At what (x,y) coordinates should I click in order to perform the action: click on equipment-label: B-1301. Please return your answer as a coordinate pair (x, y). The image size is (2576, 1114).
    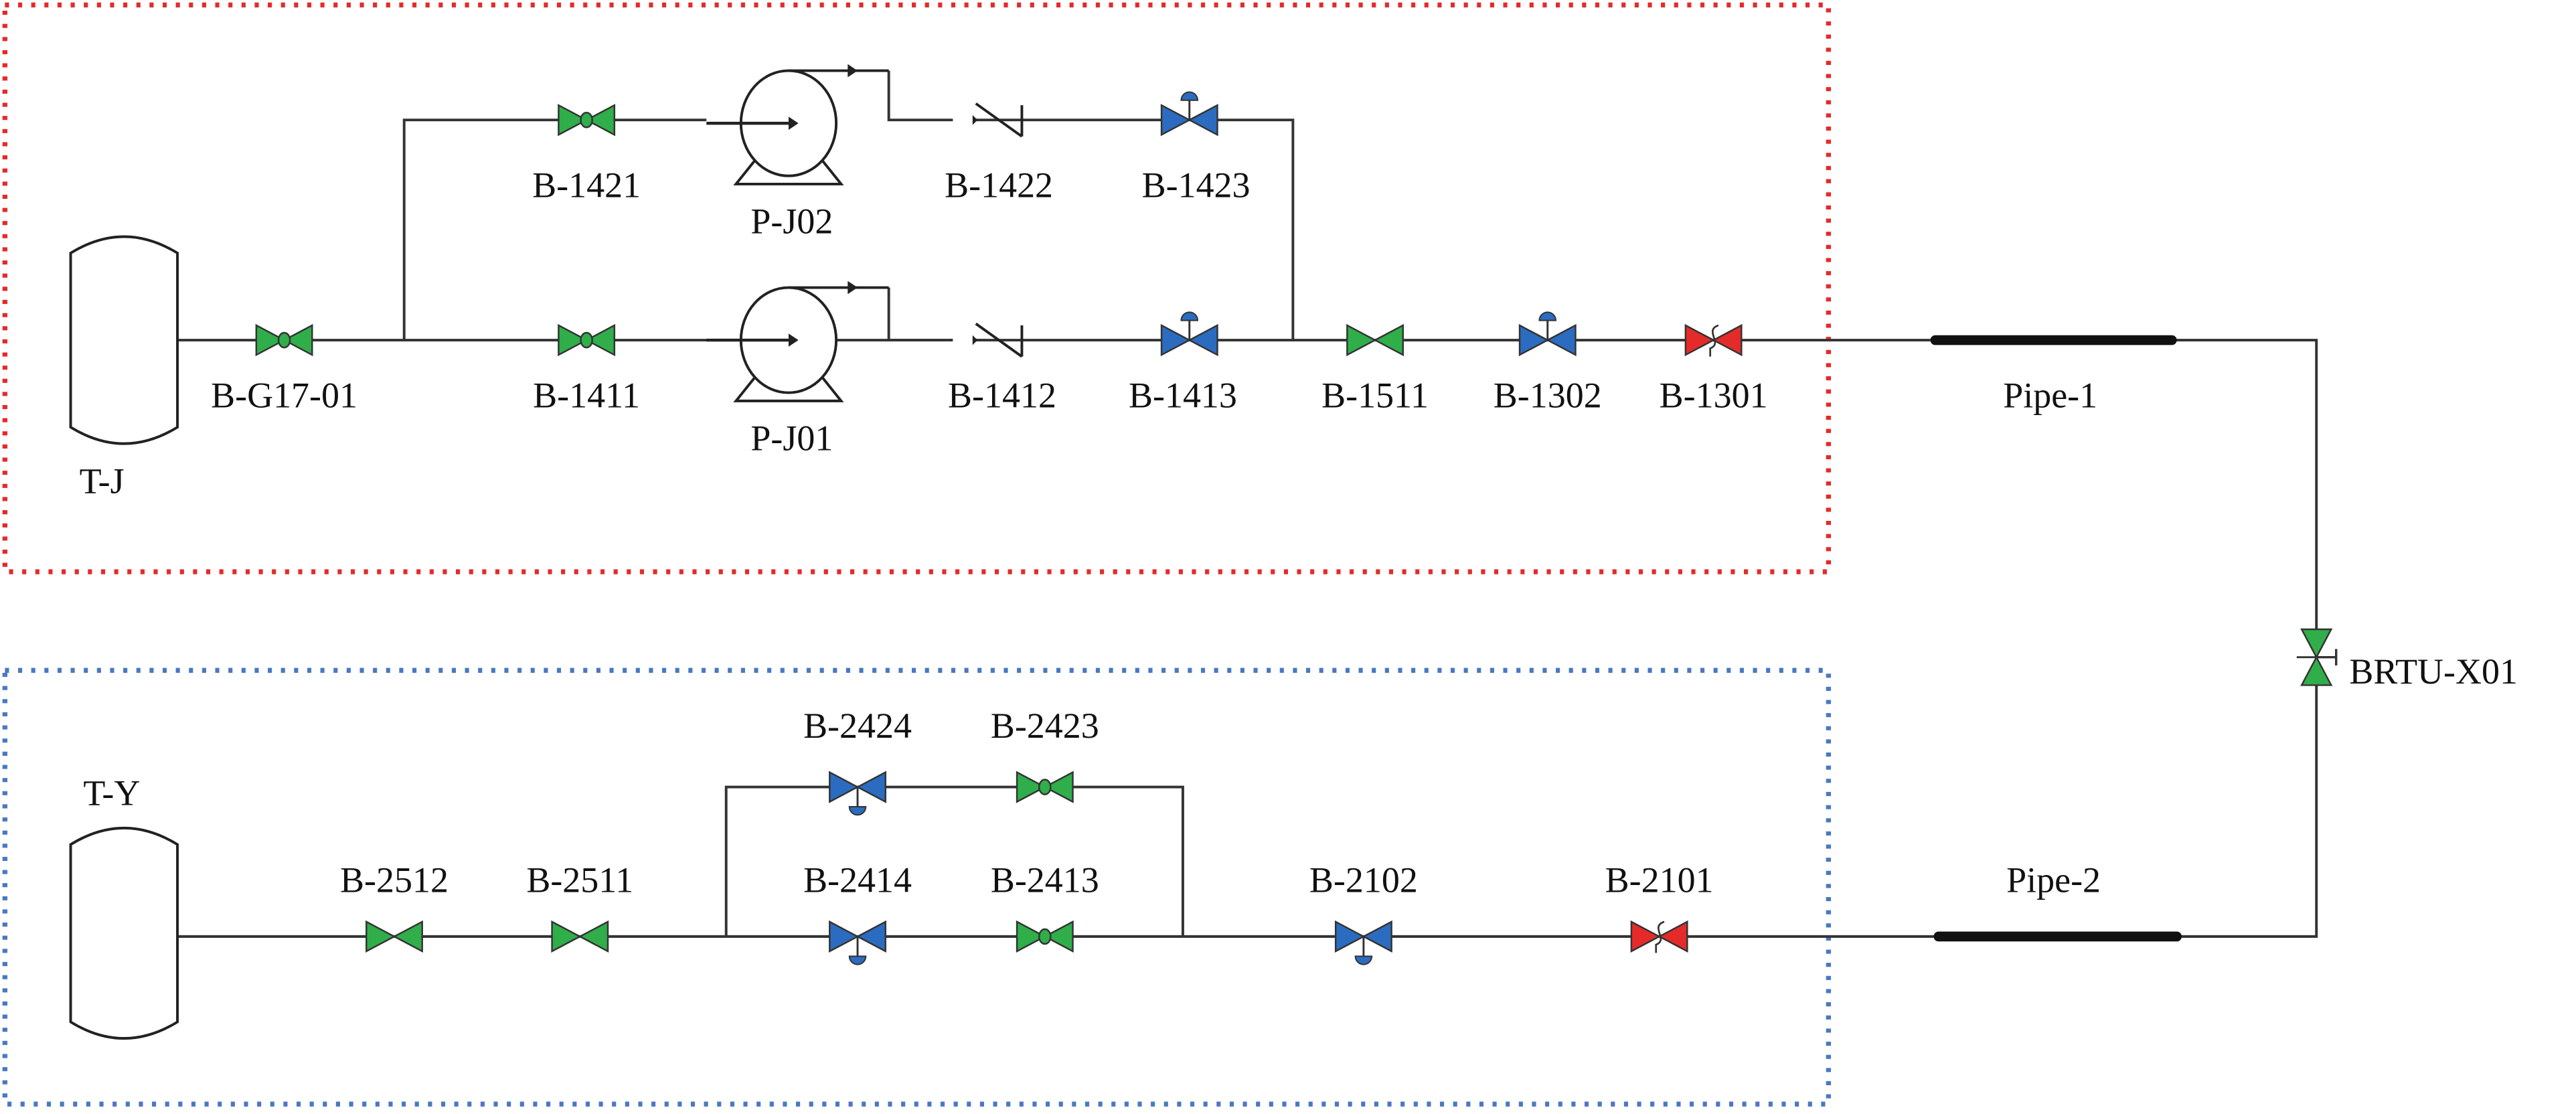
    Looking at the image, I should click on (1714, 396).